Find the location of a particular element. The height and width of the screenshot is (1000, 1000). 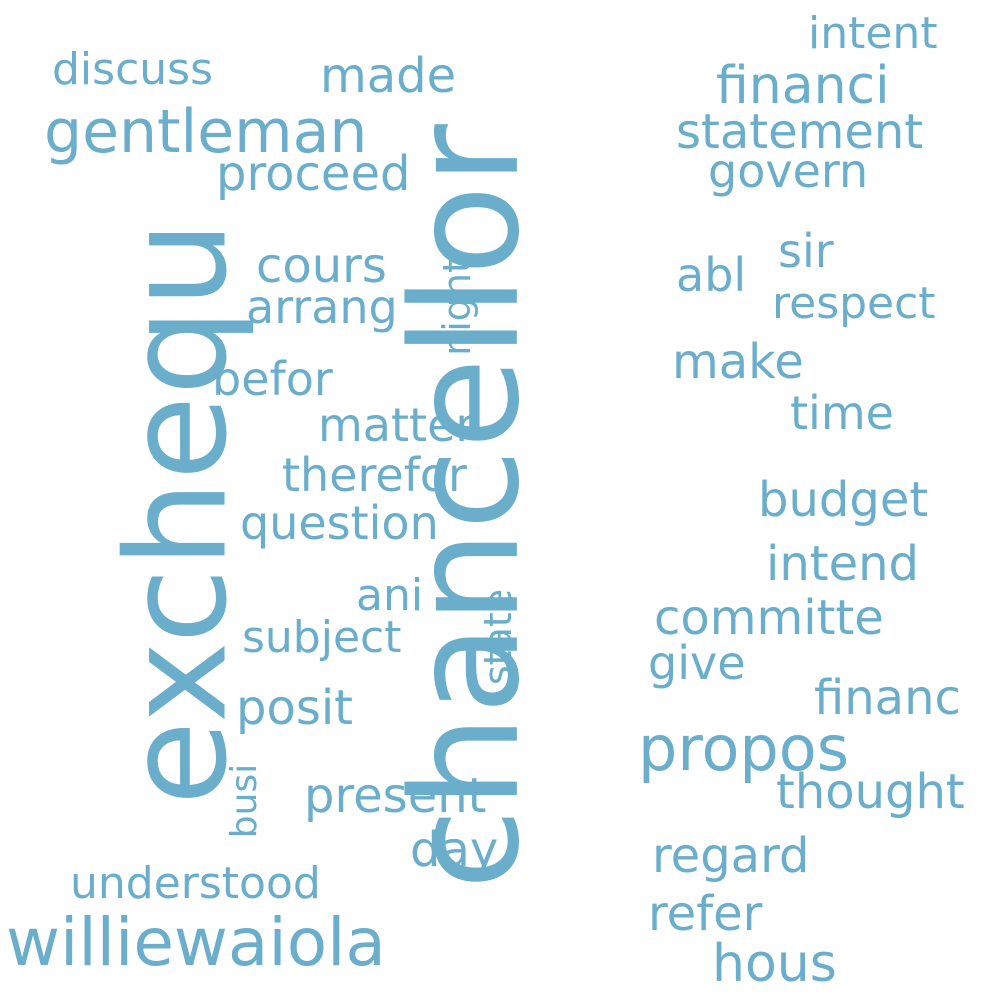

word-made: made is located at coordinates (388, 76).